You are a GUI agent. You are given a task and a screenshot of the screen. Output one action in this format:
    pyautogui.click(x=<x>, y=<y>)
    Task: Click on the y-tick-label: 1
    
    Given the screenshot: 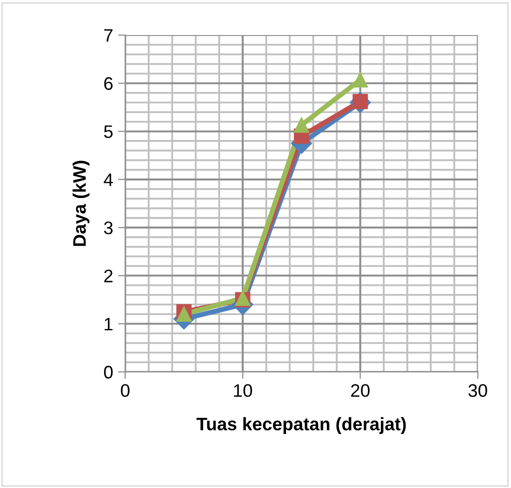 What is the action you would take?
    pyautogui.click(x=108, y=324)
    